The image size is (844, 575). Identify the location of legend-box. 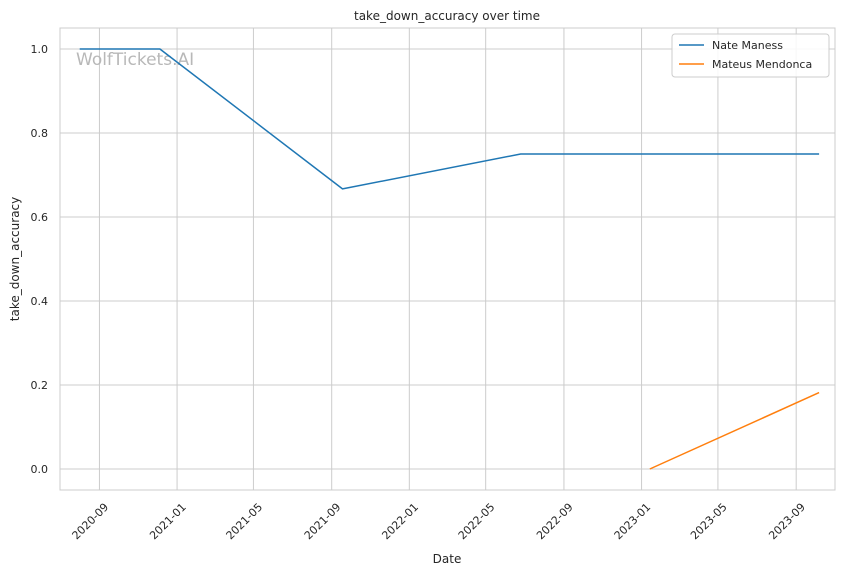
(750, 55).